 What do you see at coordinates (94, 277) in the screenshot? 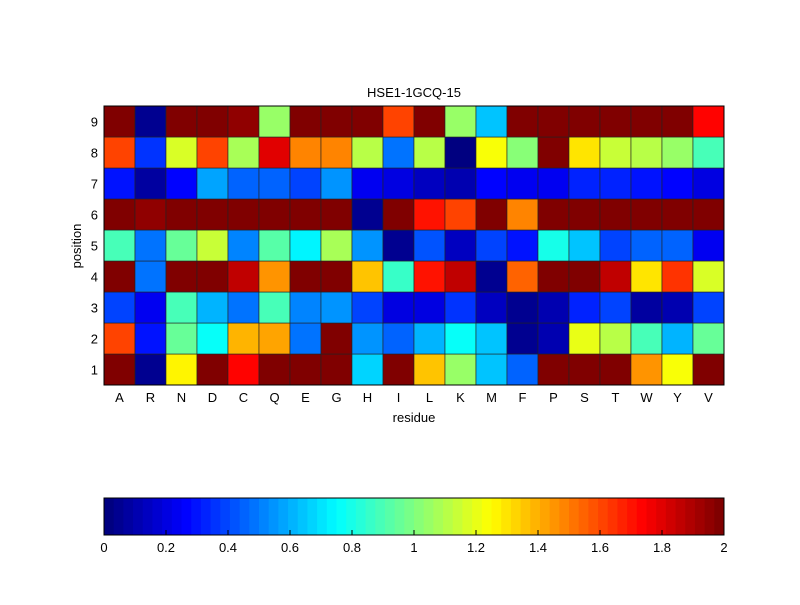
I see `y-tick-label: 4` at bounding box center [94, 277].